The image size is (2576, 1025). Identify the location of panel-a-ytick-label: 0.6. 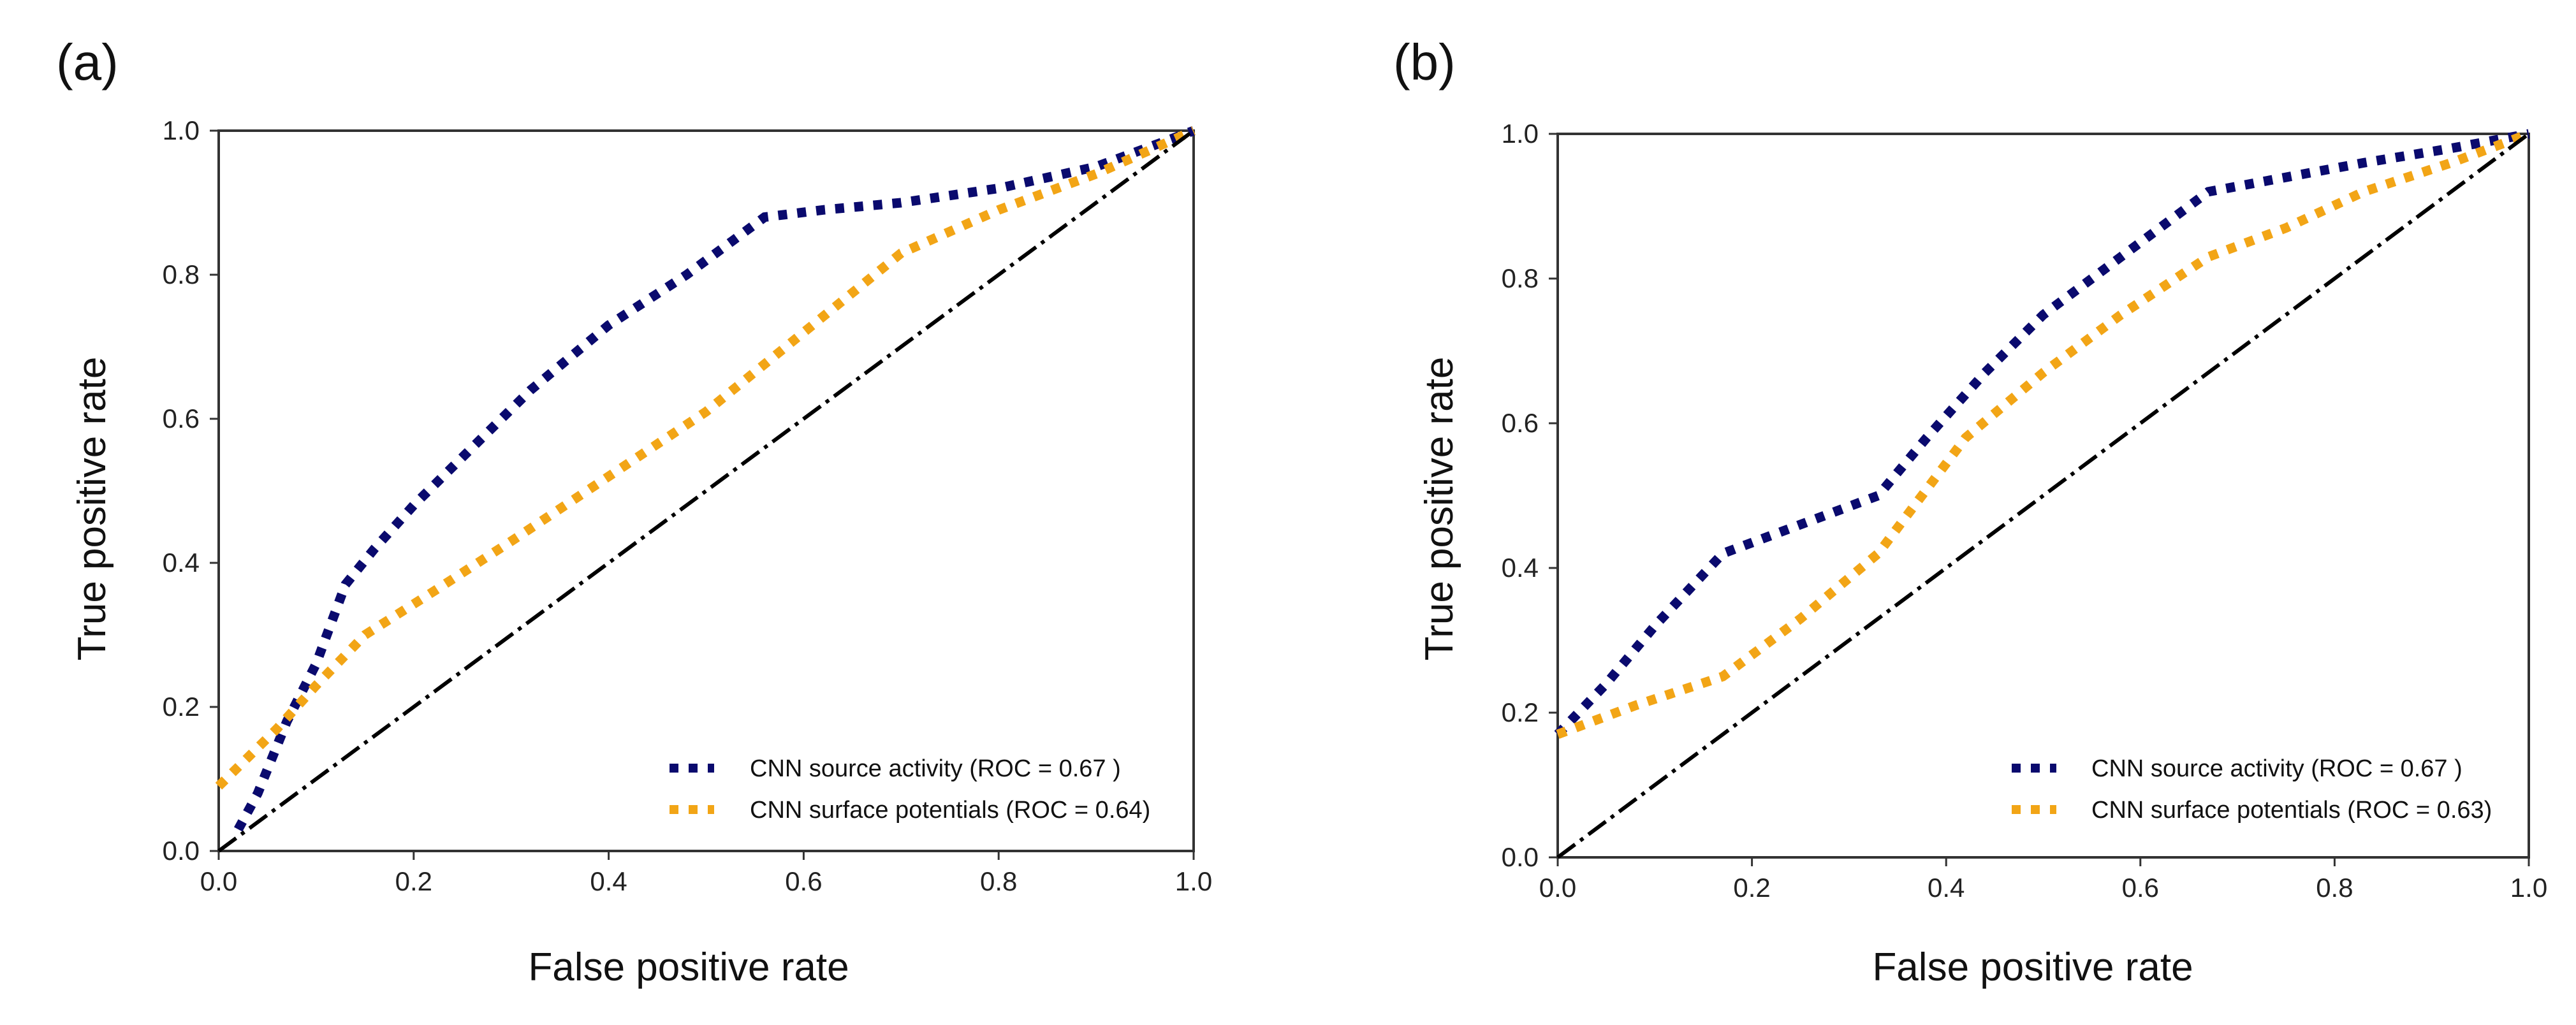
(182, 418).